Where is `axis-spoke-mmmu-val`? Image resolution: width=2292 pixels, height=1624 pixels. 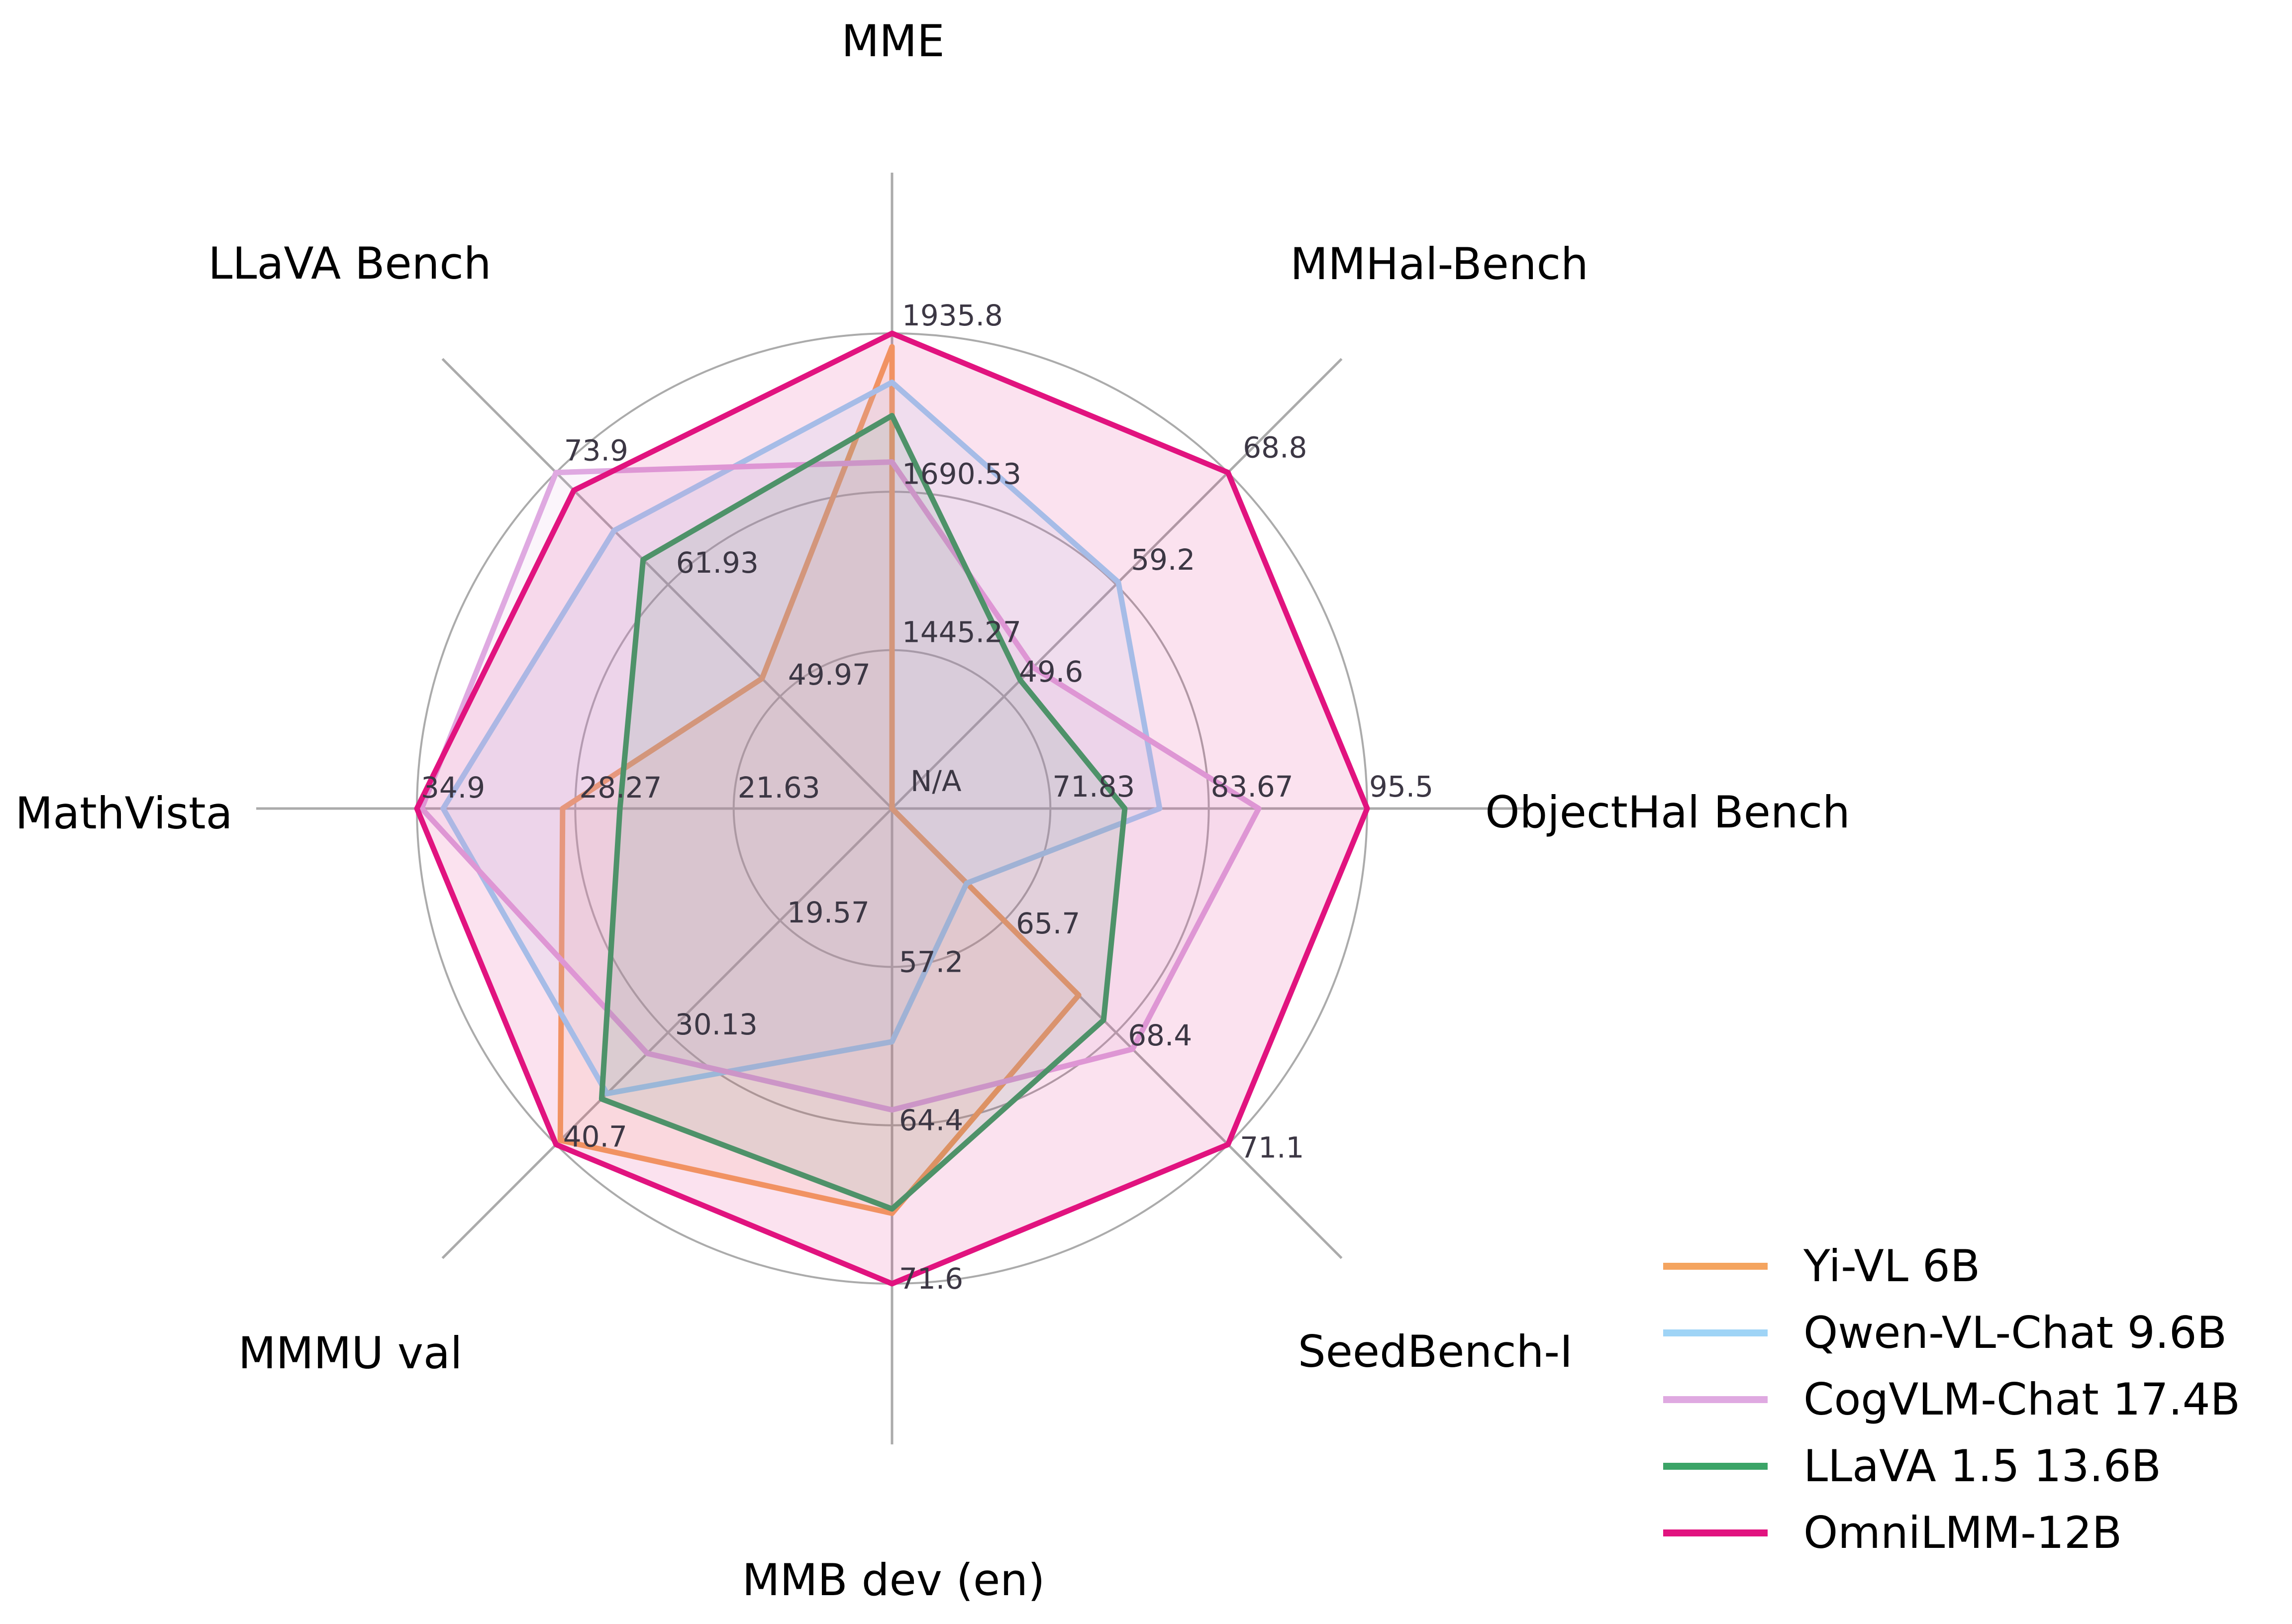
axis-spoke-mmmu-val is located at coordinates (667, 1033).